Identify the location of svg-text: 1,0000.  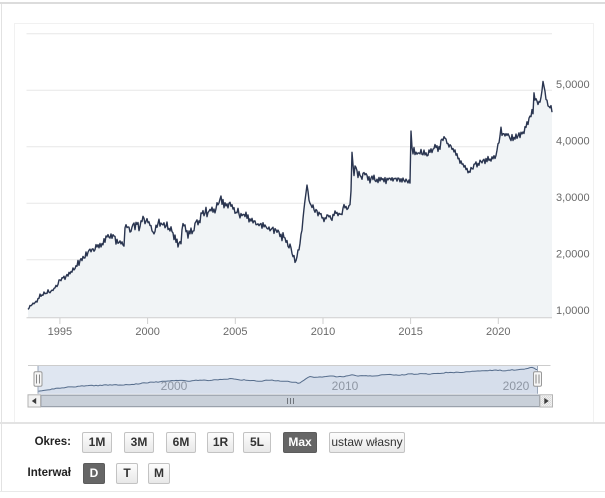
(573, 311).